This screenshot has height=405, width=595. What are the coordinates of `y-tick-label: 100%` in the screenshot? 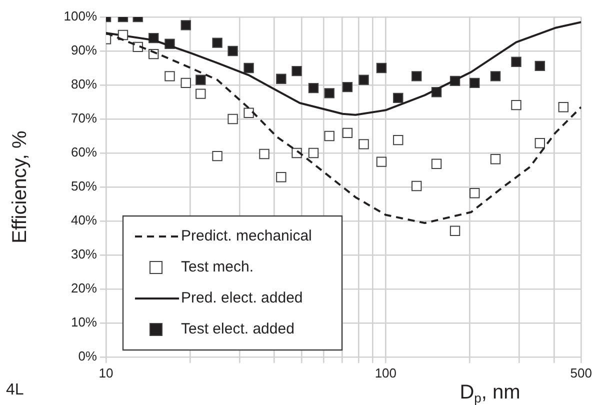 It's located at (81, 16).